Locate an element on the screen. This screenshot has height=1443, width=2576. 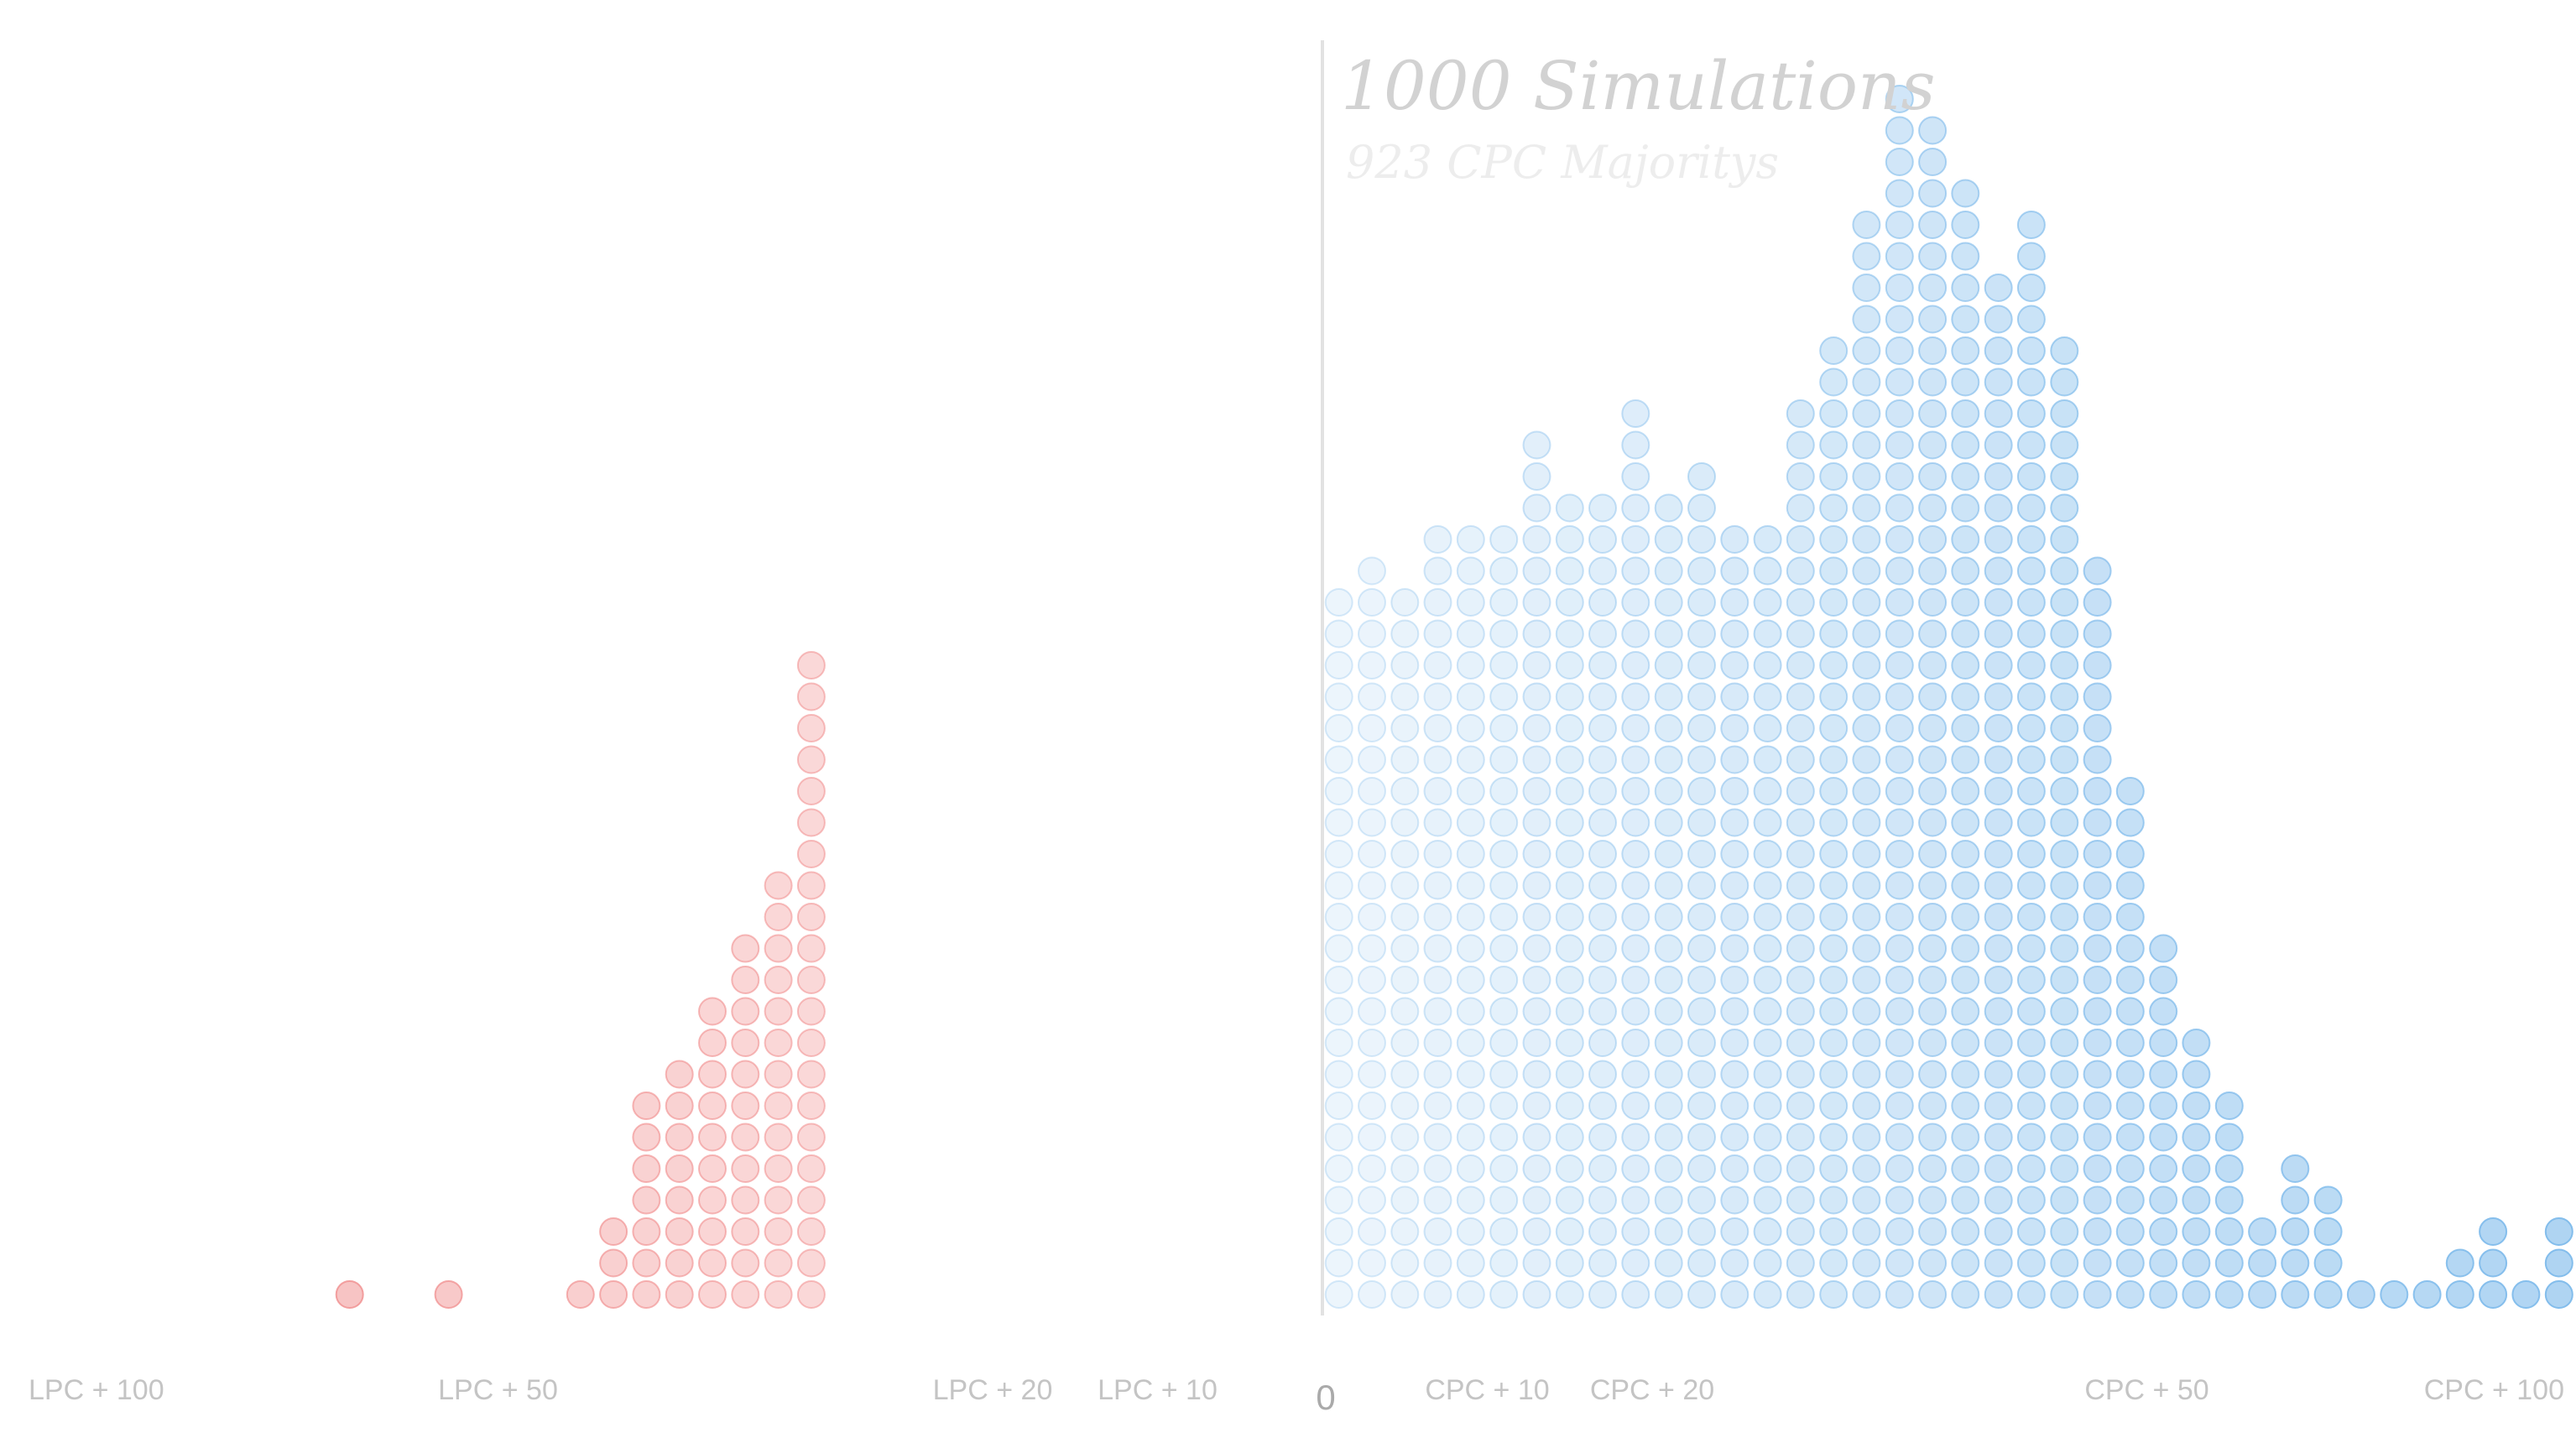
x-tick-label: CPC + 100 is located at coordinates (2494, 1390).